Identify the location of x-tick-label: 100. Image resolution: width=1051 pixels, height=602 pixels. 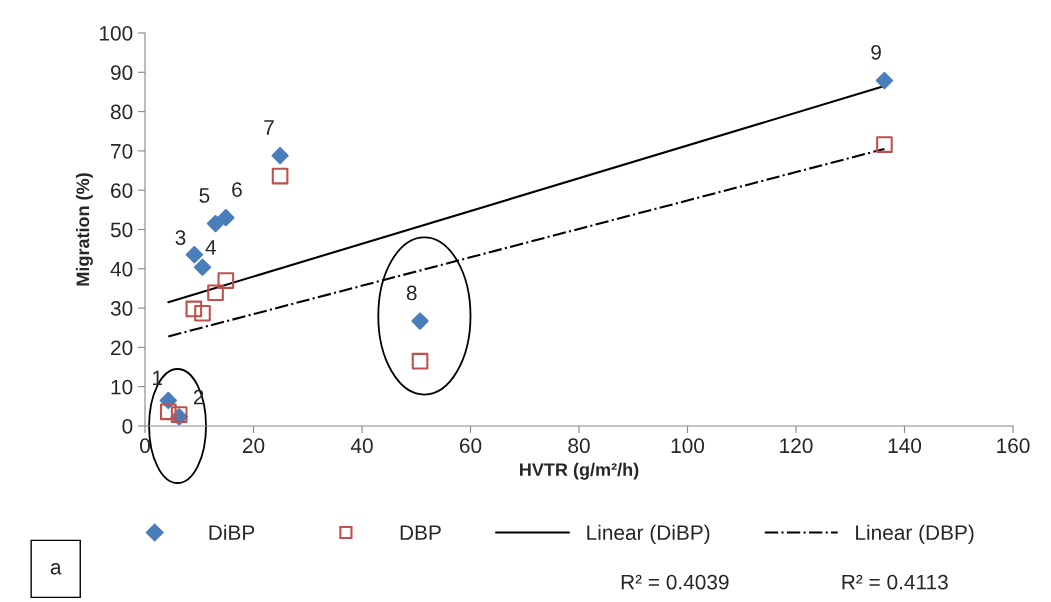
(688, 446).